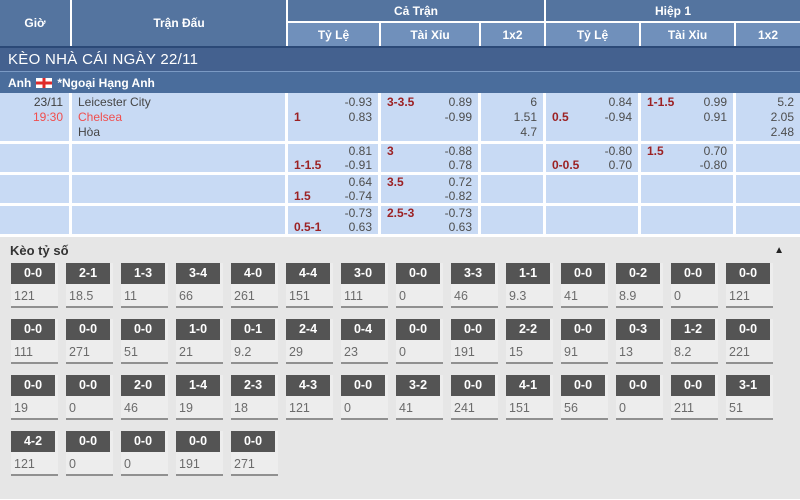 The height and width of the screenshot is (500, 800). I want to click on score-odds-cell: 4-2 121, so click(34, 453).